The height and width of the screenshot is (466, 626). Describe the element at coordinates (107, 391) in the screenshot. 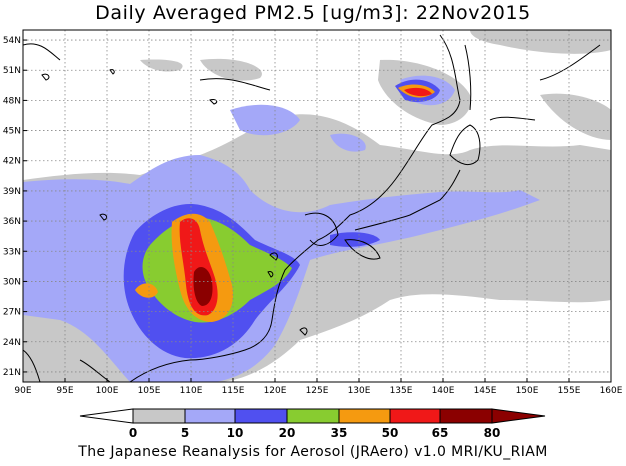

I see `lon-tick-label: 100E` at that location.